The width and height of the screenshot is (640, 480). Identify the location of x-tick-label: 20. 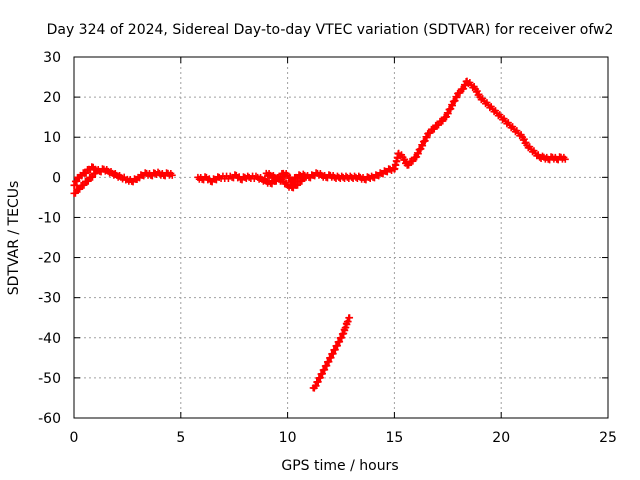
(501, 438).